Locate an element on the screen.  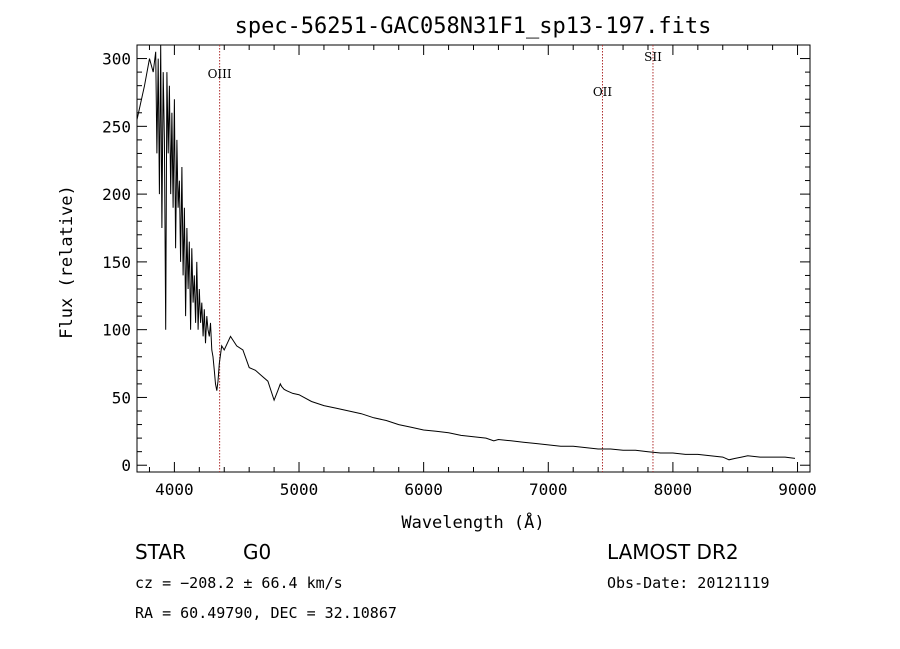
y-tick-label: 200 is located at coordinates (116, 194).